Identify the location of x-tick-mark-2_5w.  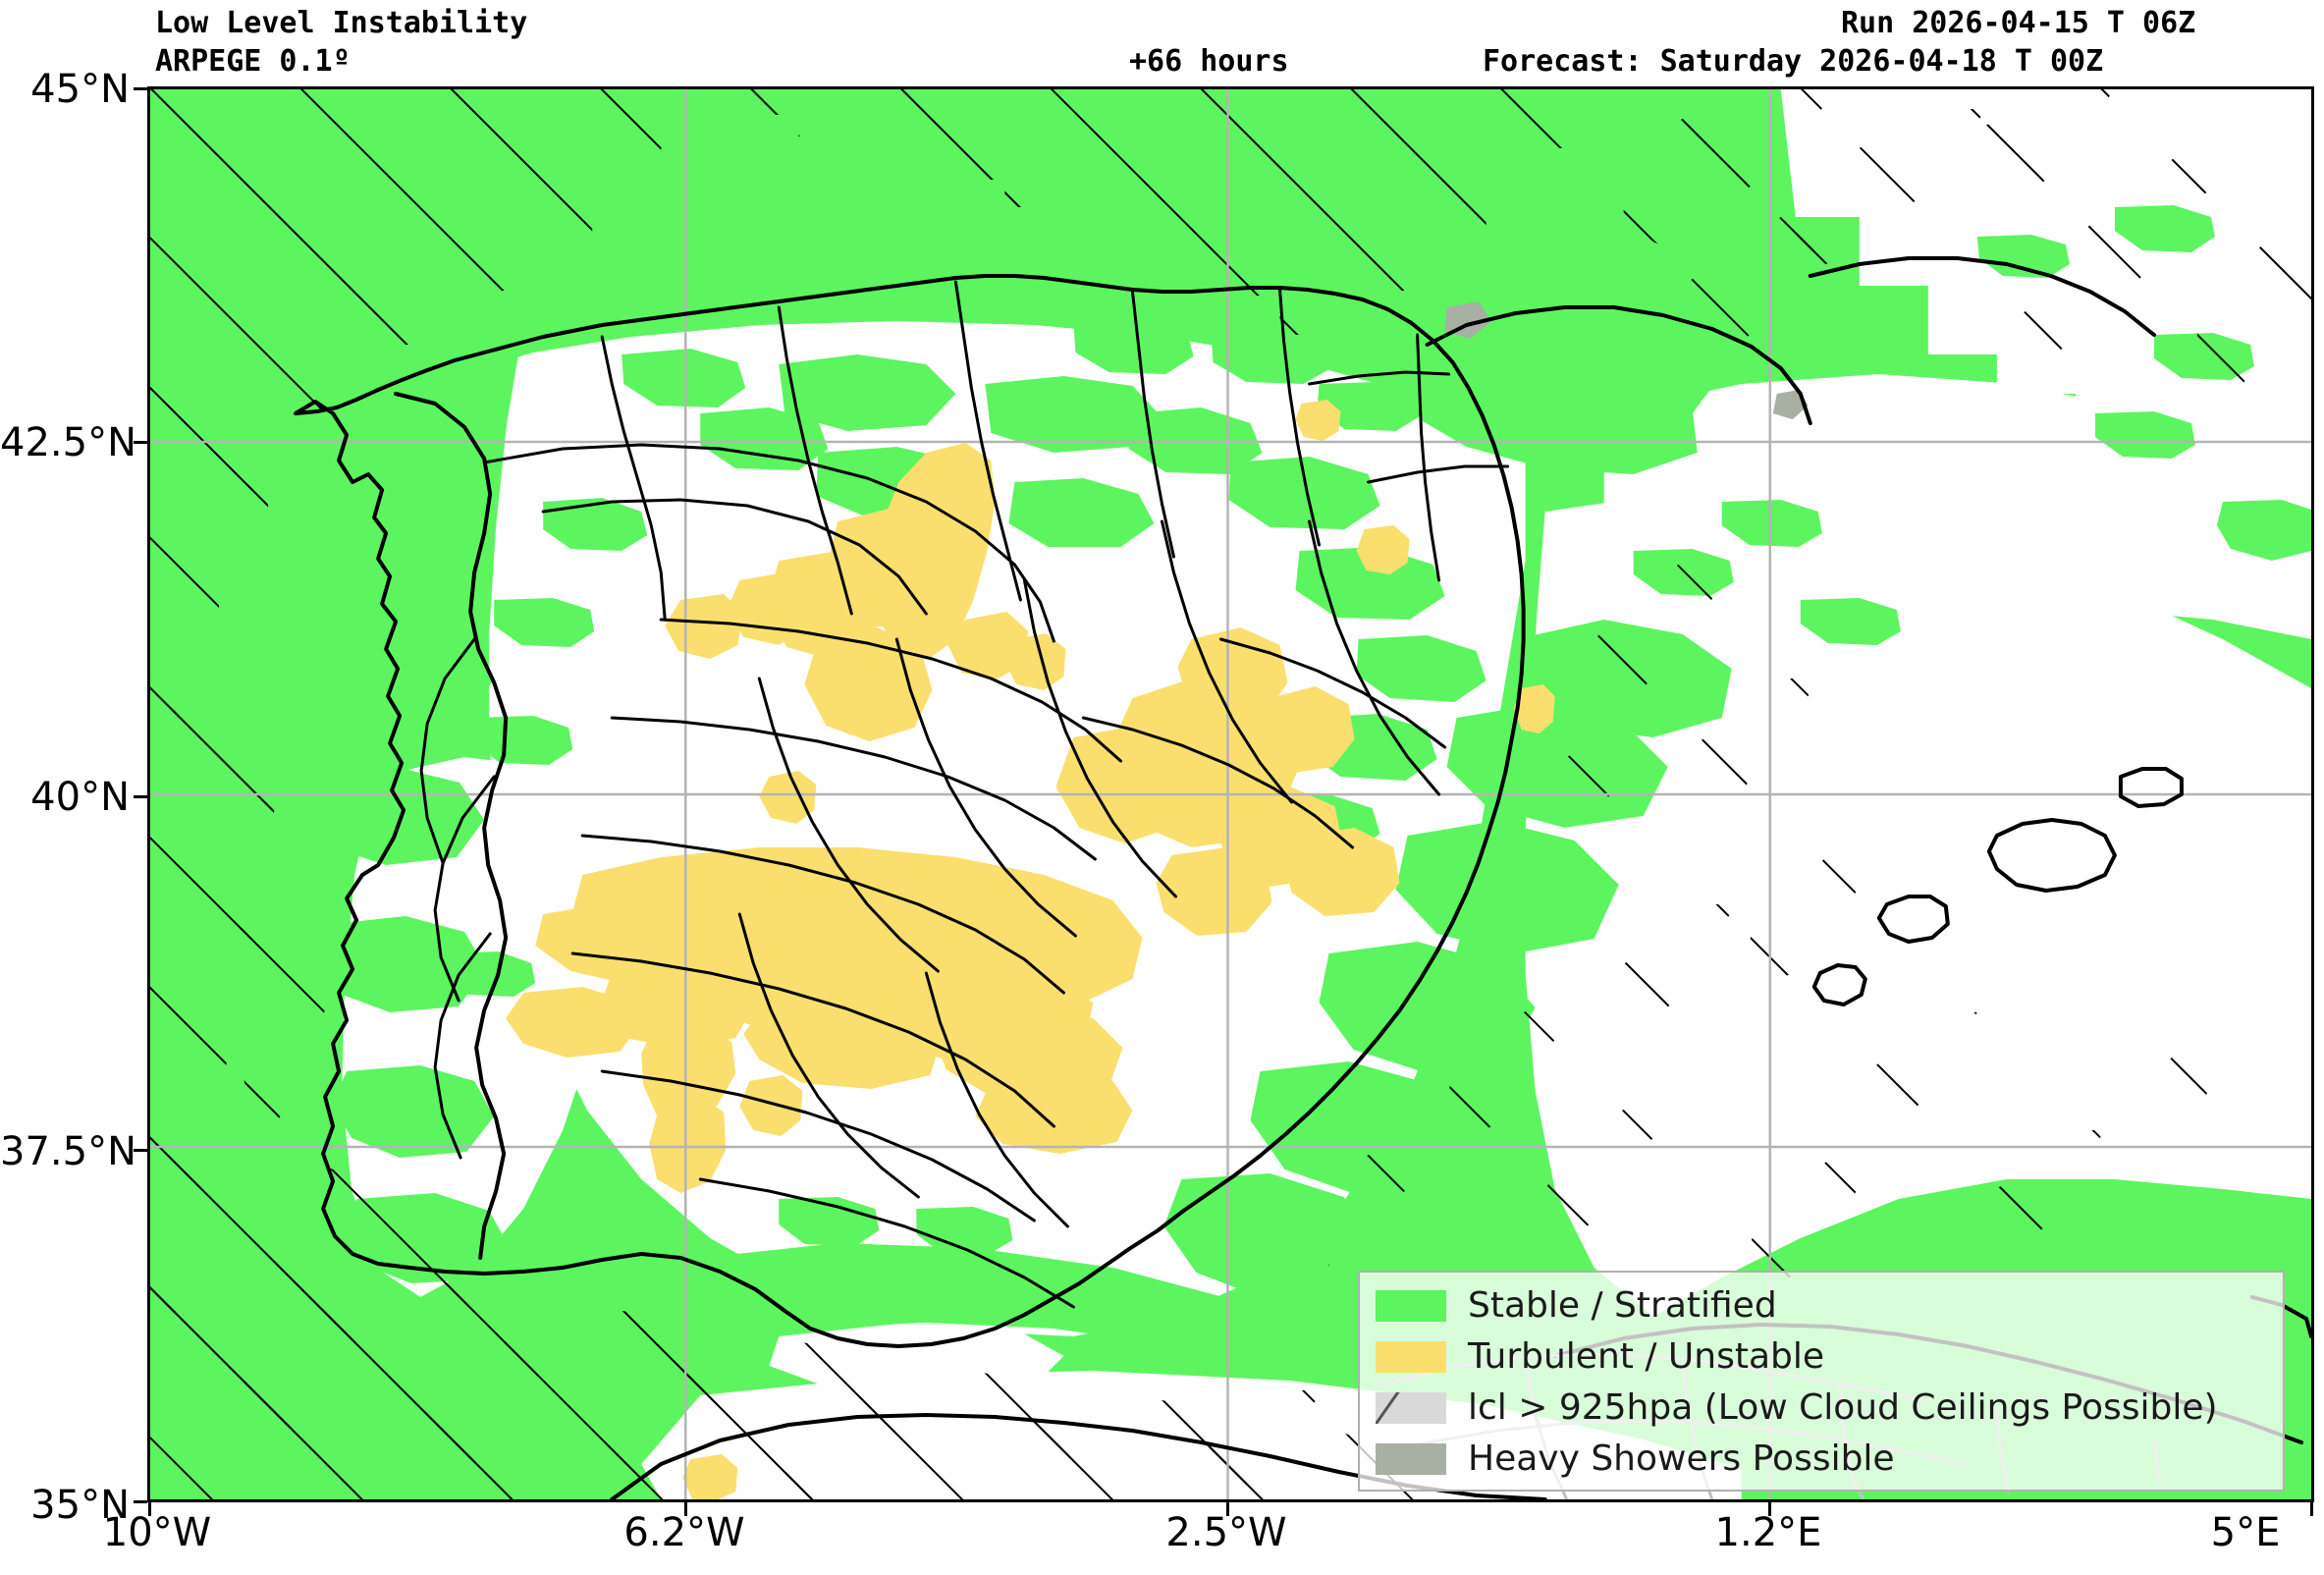
(1227, 1509).